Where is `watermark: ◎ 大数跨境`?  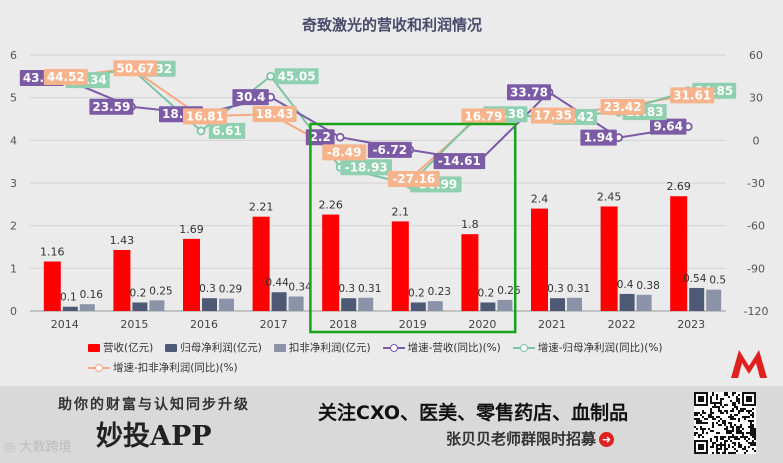
watermark: ◎ 大数跨境 is located at coordinates (38, 447).